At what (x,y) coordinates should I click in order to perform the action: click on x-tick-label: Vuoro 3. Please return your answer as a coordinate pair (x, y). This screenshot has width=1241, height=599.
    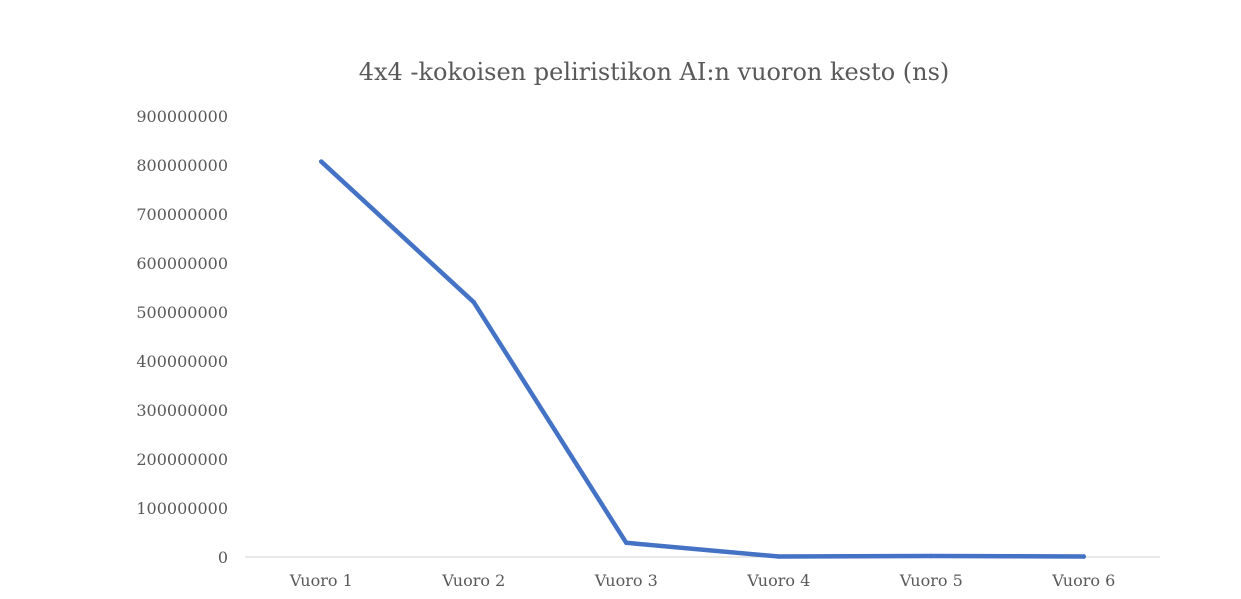
    Looking at the image, I should click on (626, 580).